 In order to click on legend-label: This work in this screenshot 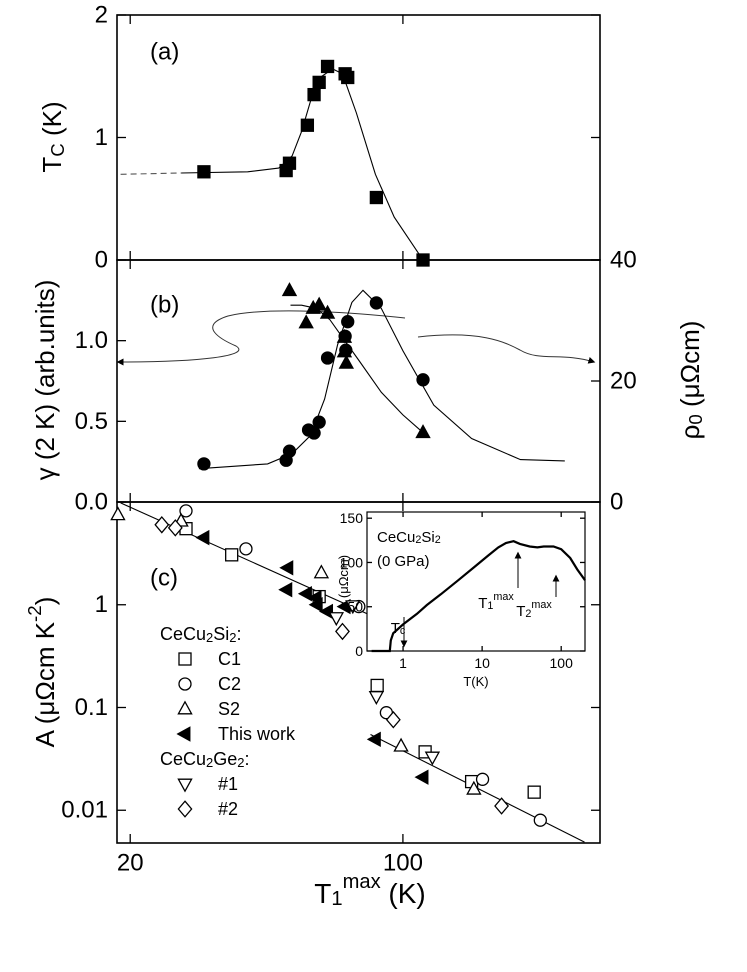, I will do `click(257, 734)`.